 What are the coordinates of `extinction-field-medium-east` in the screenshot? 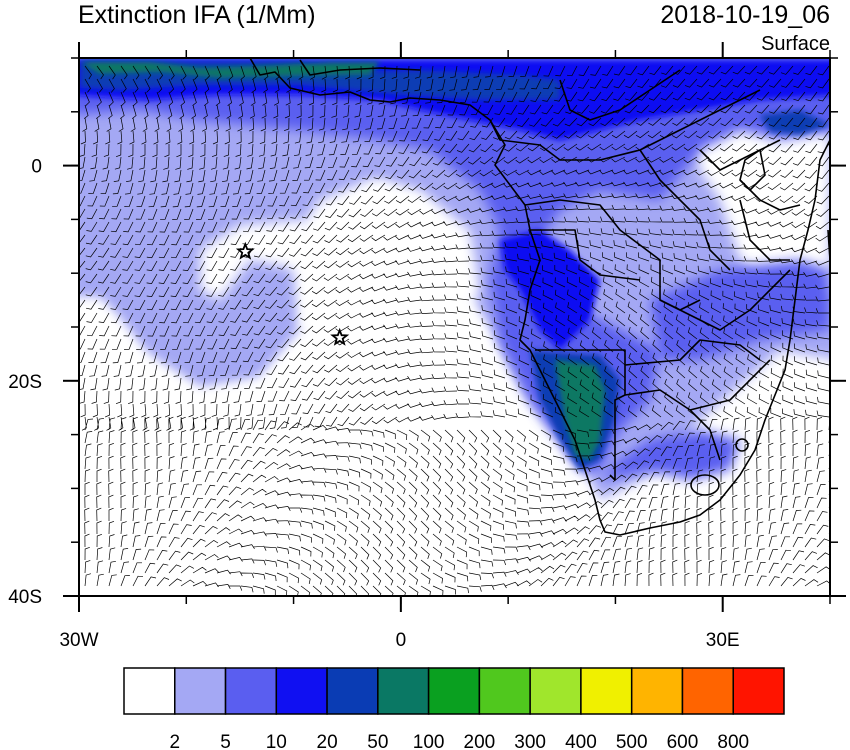 It's located at (740, 310).